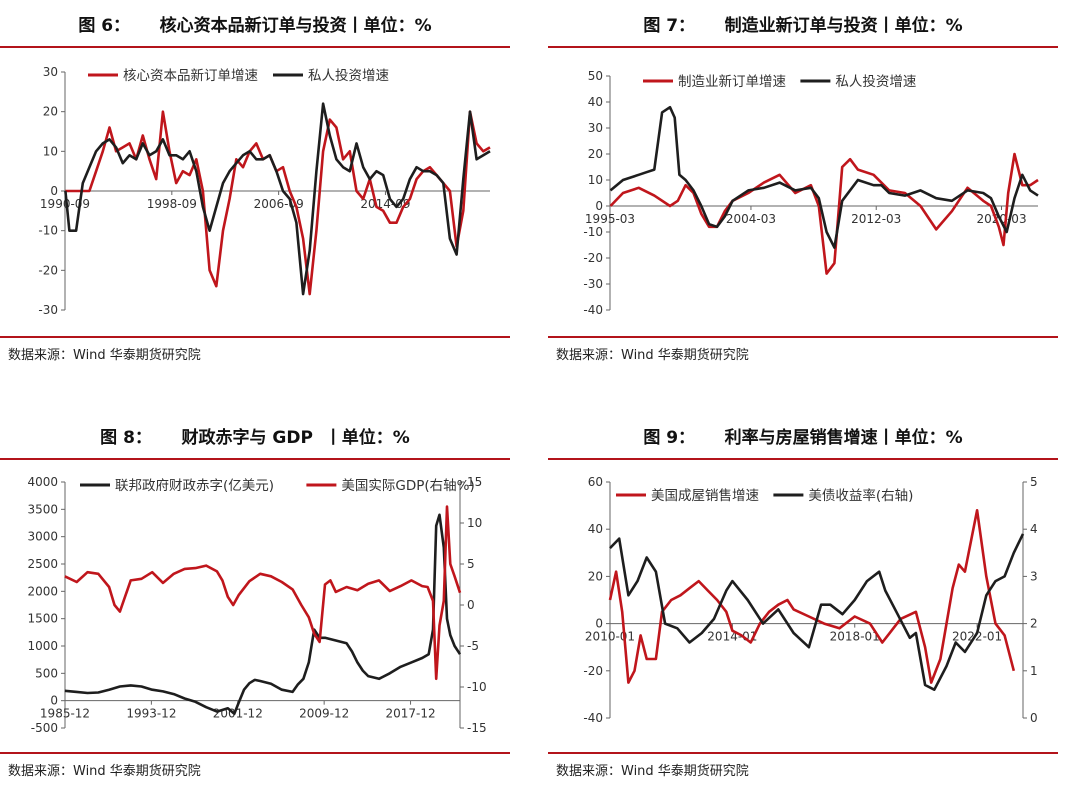 The height and width of the screenshot is (792, 1080). I want to click on x-tick-label: 2001-12, so click(238, 714).